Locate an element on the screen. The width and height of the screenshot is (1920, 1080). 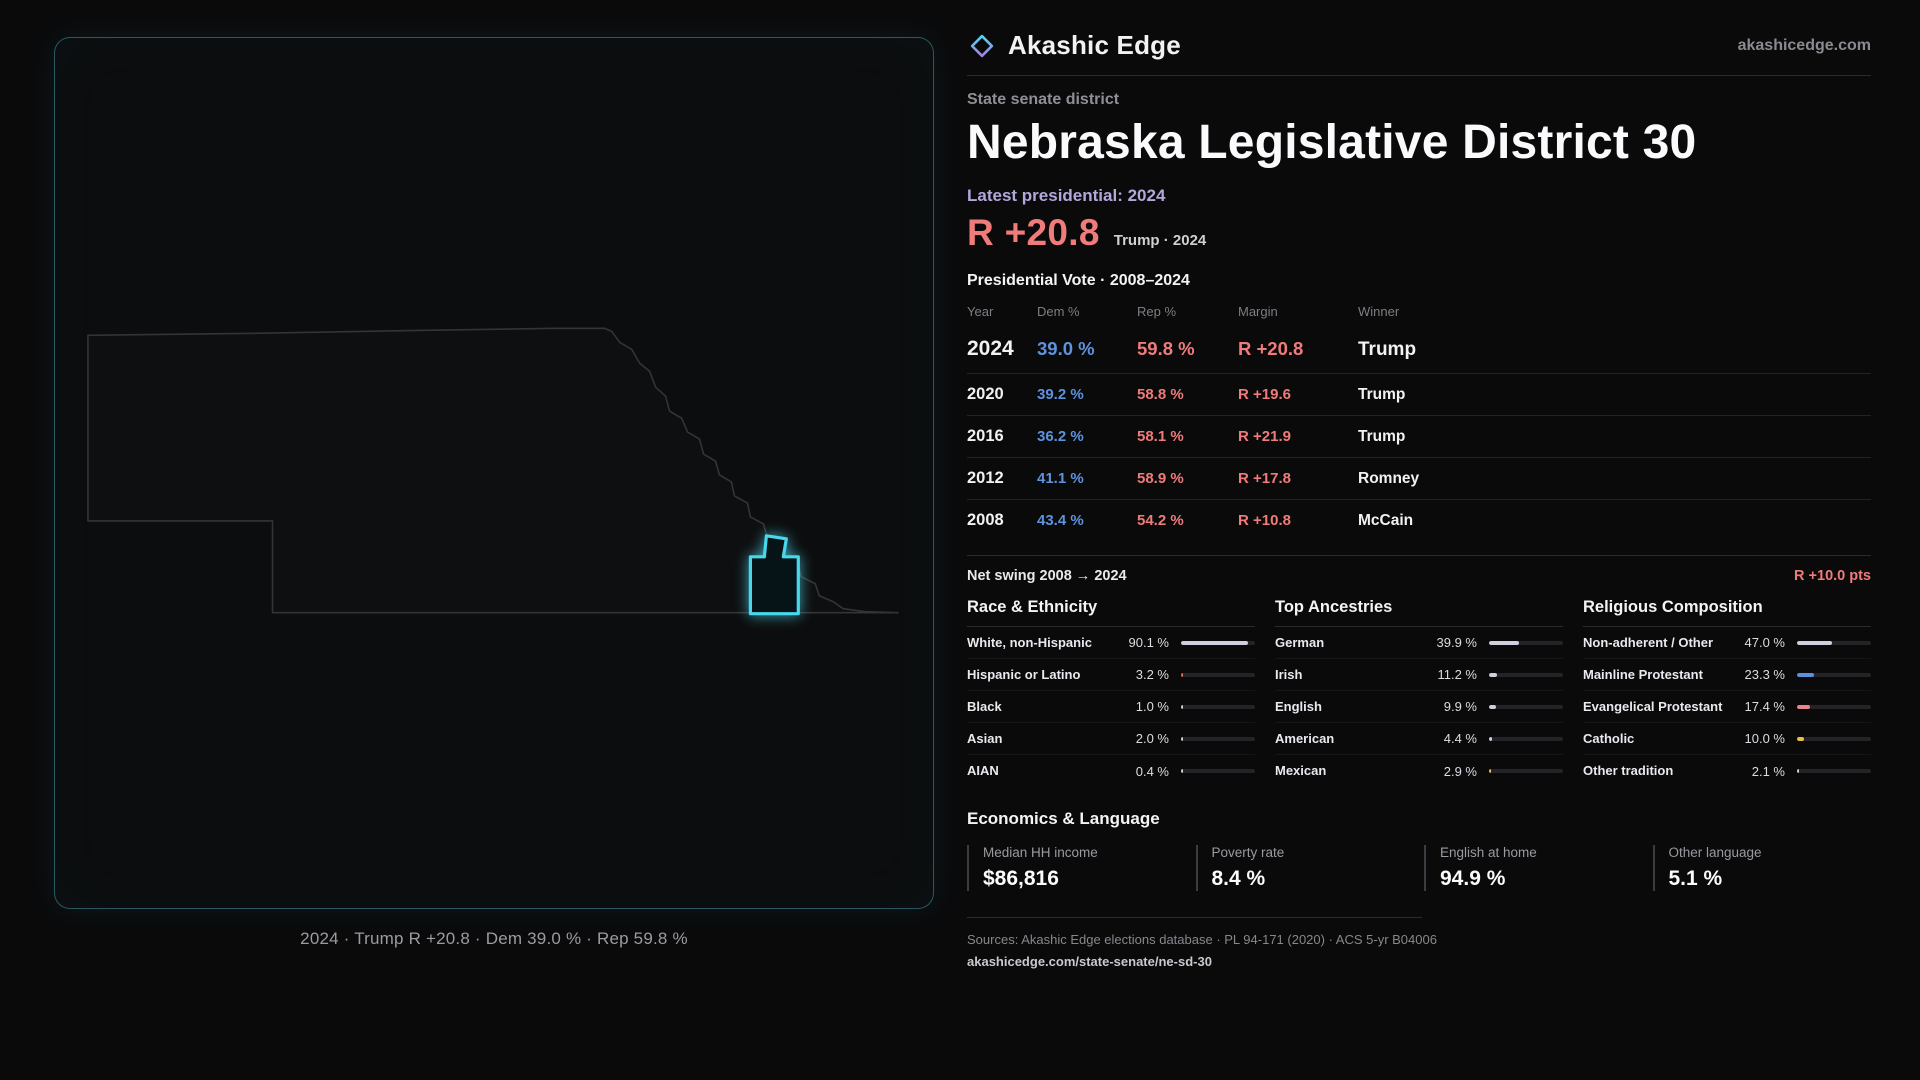
col-winner: Winner is located at coordinates (1379, 311).